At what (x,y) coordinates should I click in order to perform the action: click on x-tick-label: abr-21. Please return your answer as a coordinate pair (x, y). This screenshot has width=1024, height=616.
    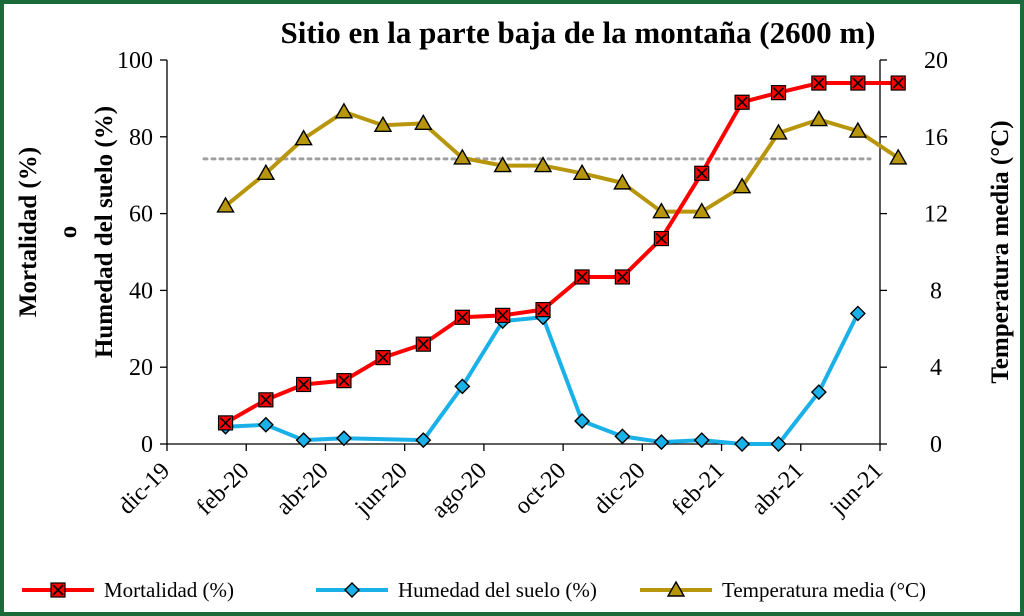
    Looking at the image, I should click on (778, 489).